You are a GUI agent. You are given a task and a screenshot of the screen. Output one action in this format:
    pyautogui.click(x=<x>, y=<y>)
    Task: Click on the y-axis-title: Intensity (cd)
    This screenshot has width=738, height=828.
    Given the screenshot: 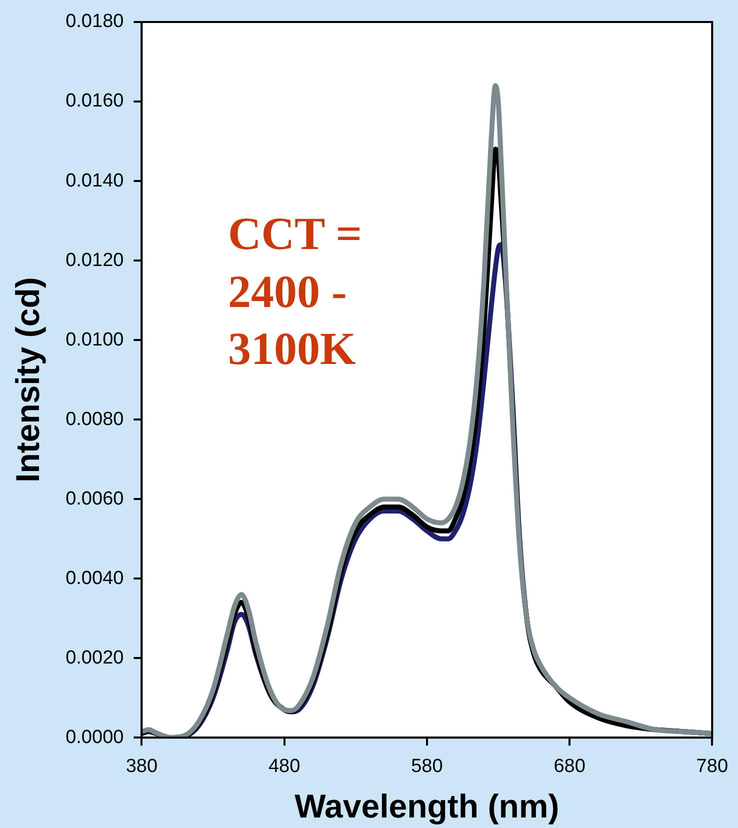 What is the action you would take?
    pyautogui.click(x=27, y=379)
    